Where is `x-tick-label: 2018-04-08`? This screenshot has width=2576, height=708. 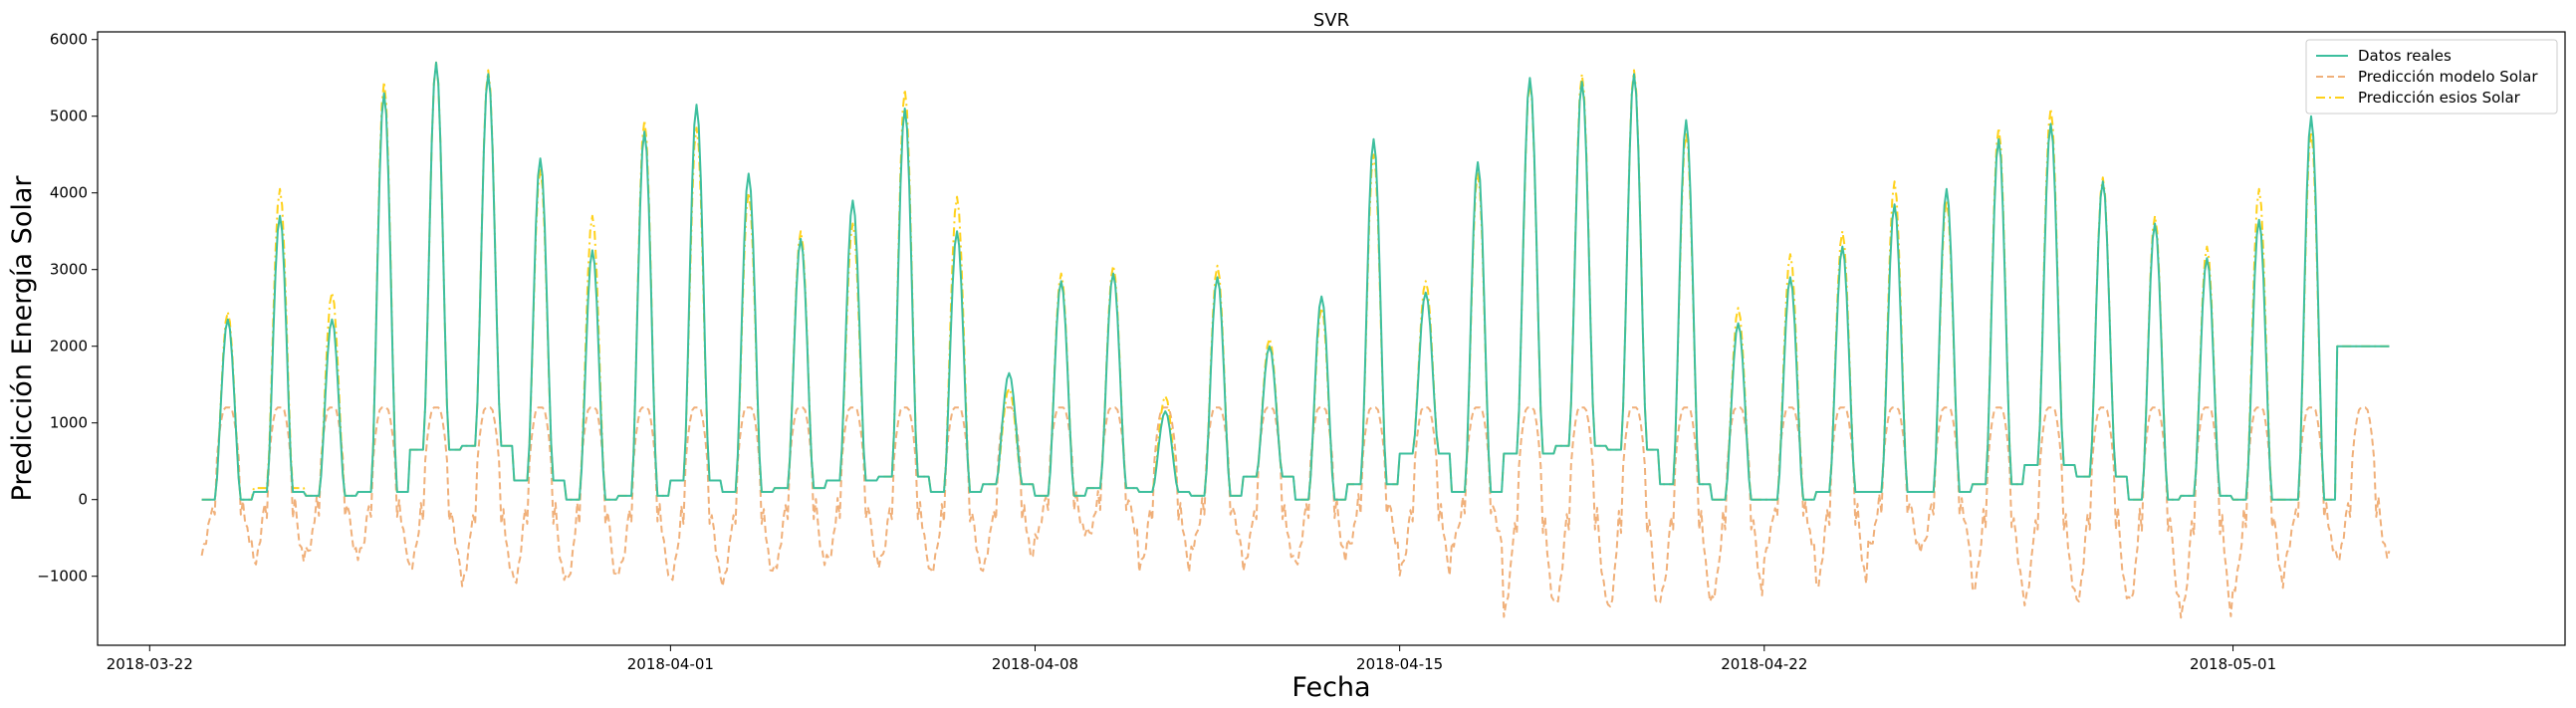 x-tick-label: 2018-04-08 is located at coordinates (1035, 664).